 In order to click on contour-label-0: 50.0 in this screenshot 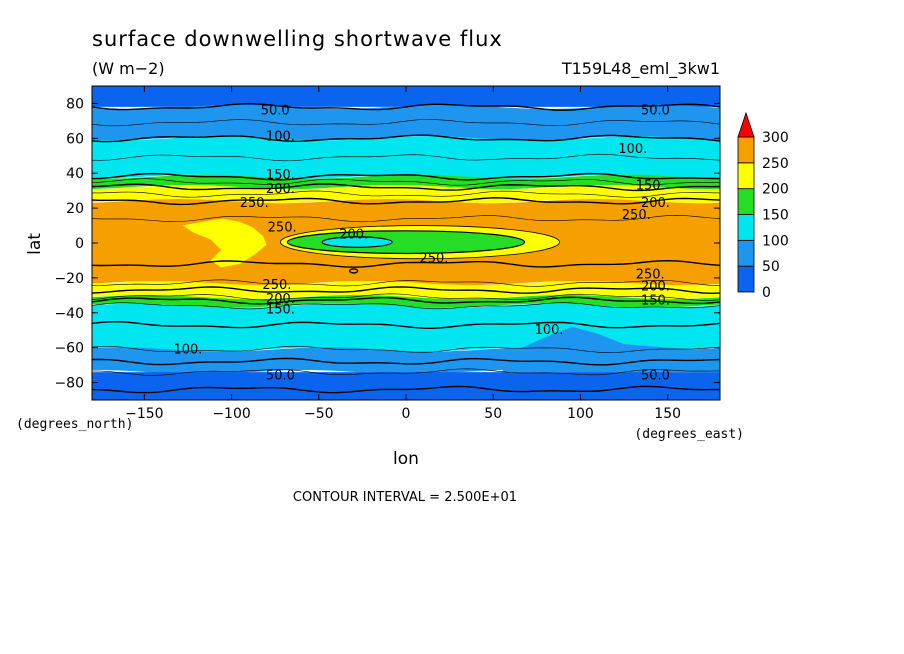, I will do `click(275, 110)`.